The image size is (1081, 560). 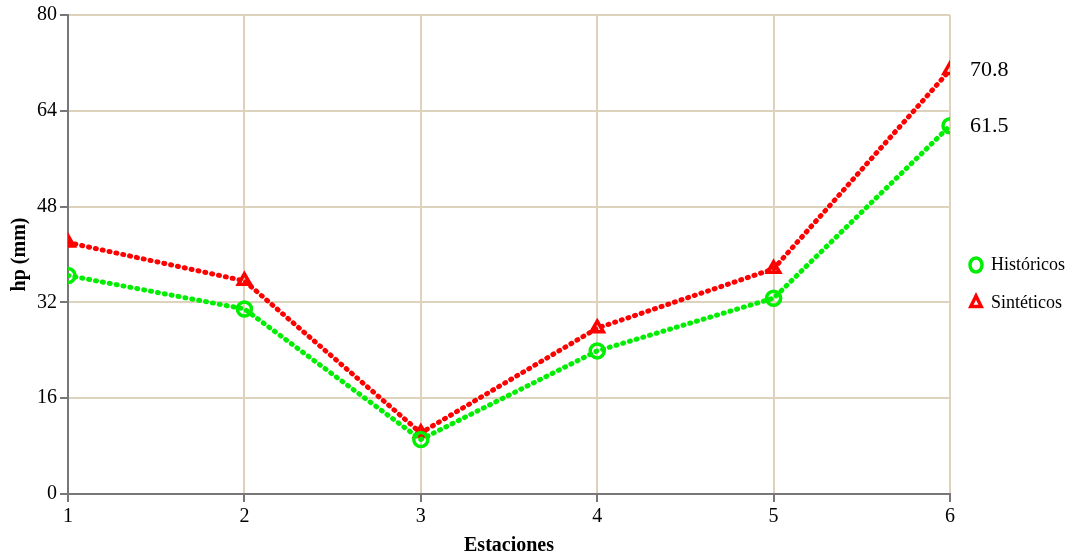 I want to click on data-label: 61.5, so click(x=989, y=124).